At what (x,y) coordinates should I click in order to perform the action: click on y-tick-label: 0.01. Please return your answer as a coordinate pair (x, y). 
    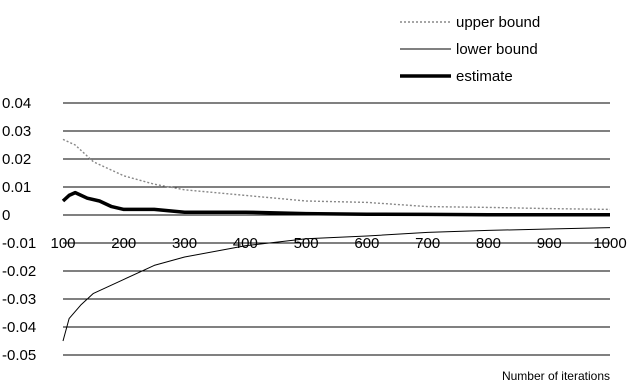
    Looking at the image, I should click on (16, 187).